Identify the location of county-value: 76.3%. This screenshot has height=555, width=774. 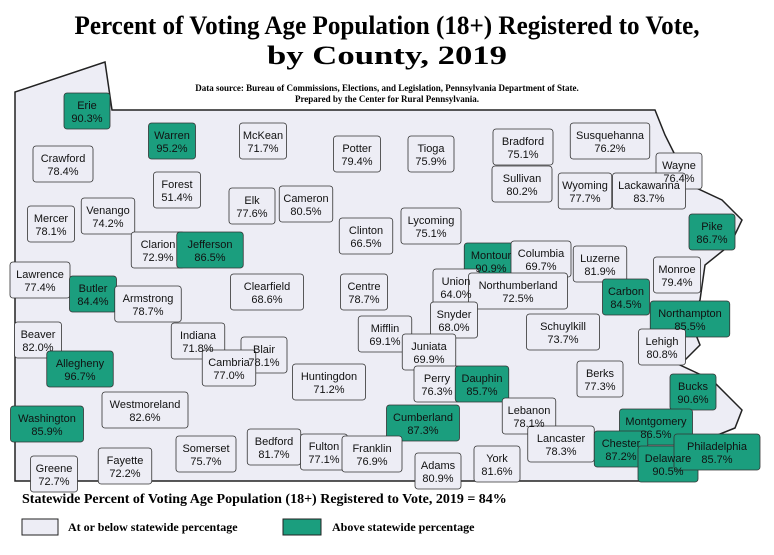
(436, 392).